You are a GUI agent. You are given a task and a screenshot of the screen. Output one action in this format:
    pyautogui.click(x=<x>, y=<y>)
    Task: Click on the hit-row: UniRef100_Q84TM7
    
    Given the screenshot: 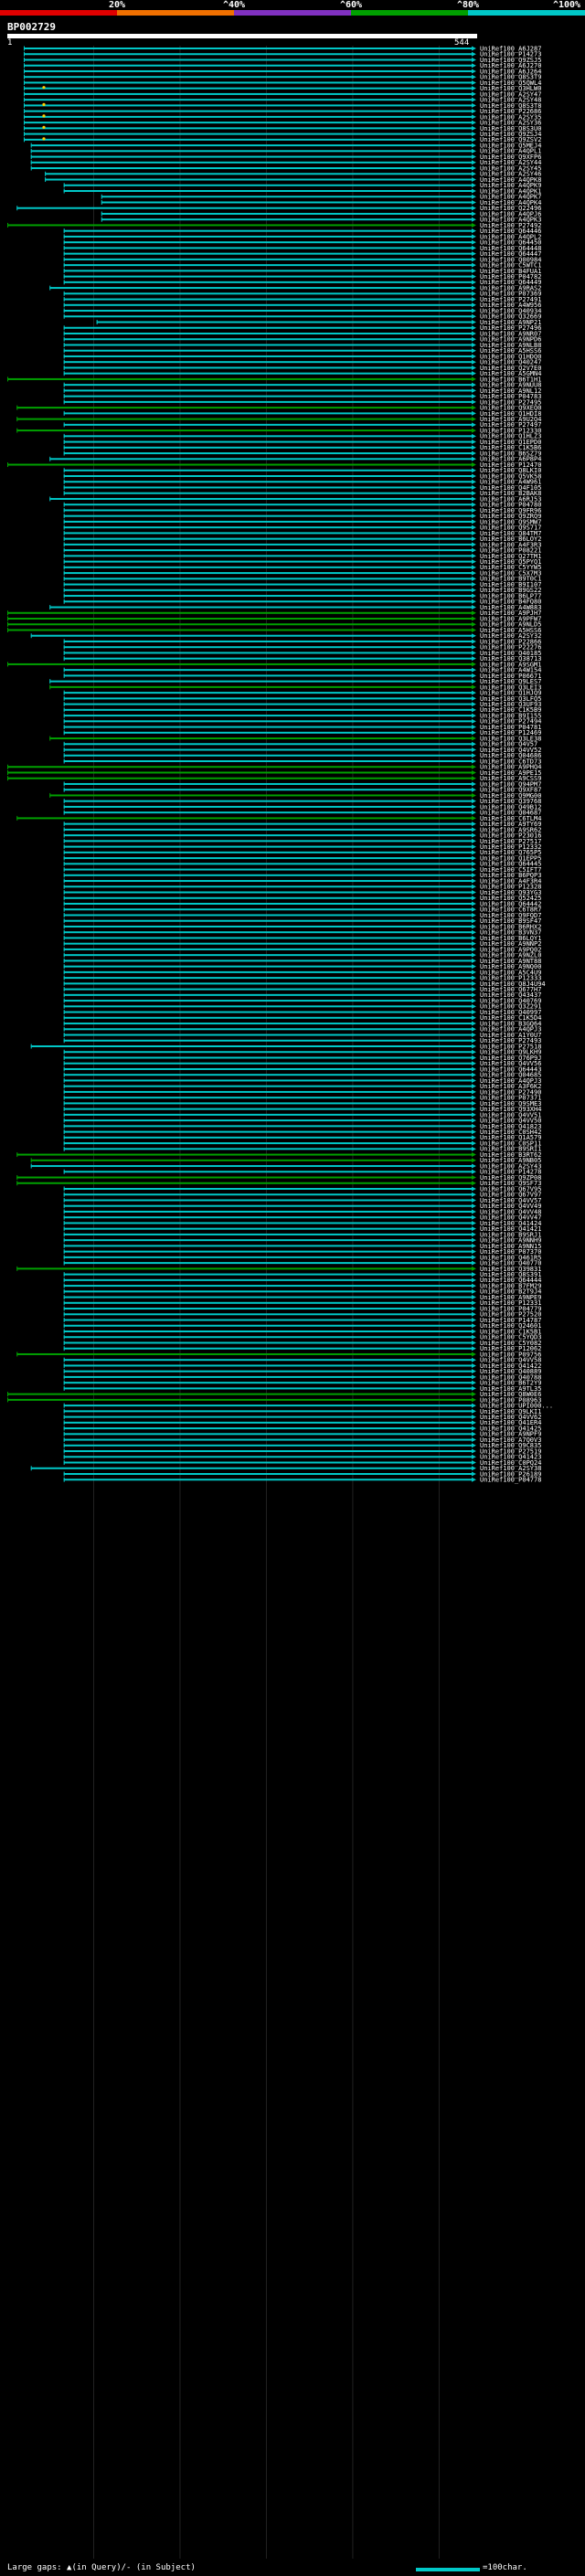 What is the action you would take?
    pyautogui.click(x=302, y=533)
    